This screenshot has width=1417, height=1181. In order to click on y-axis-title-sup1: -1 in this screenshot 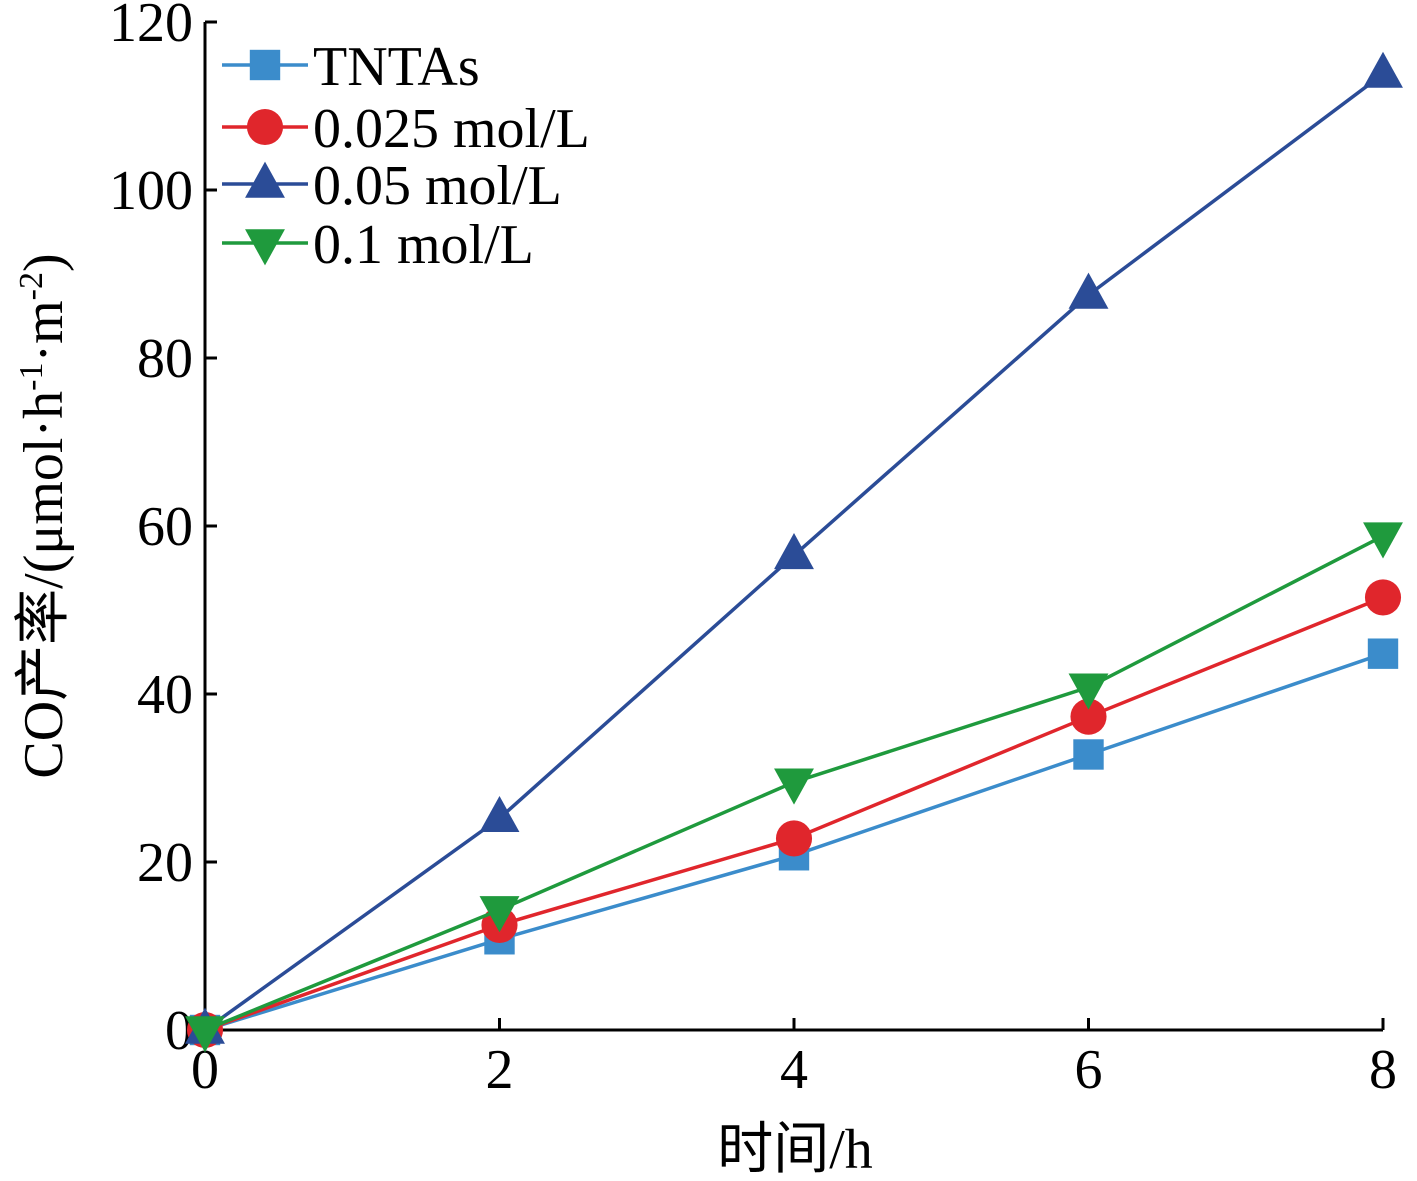, I will do `click(31, 377)`.